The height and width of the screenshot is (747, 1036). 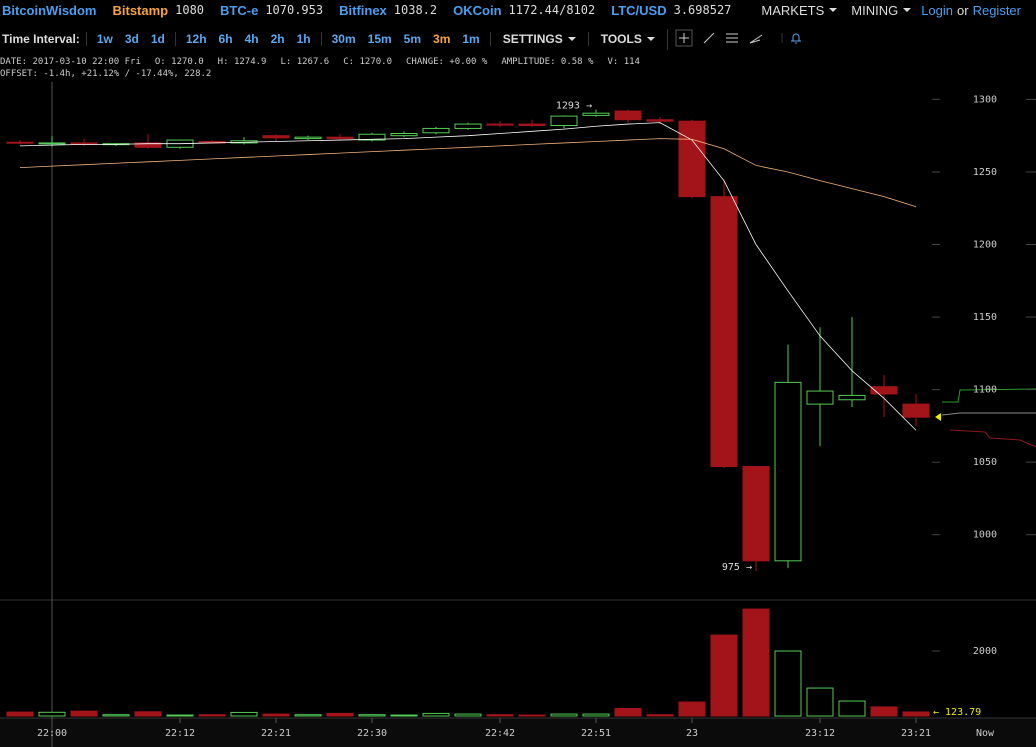 I want to click on interval-button: 12h, so click(x=196, y=39).